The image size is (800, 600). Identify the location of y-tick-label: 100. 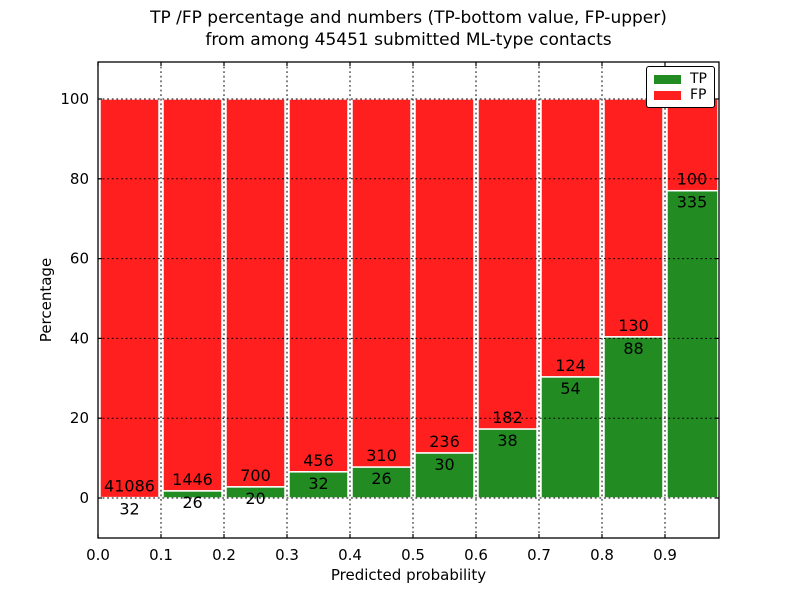
(74, 99).